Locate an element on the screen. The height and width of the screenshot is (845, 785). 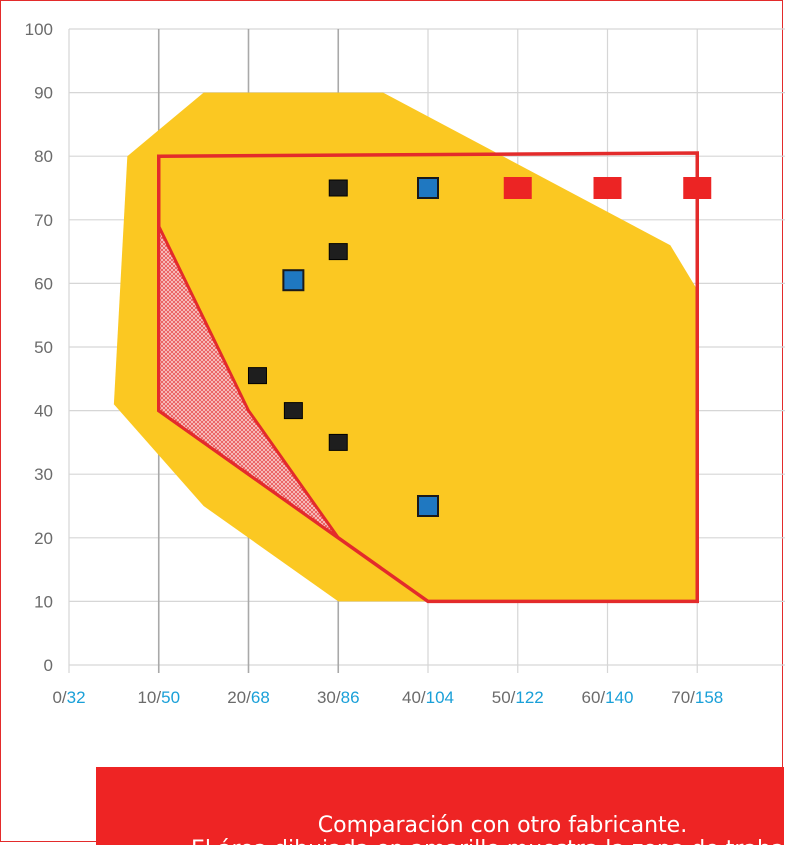
y-tick-label: 80 is located at coordinates (43, 156).